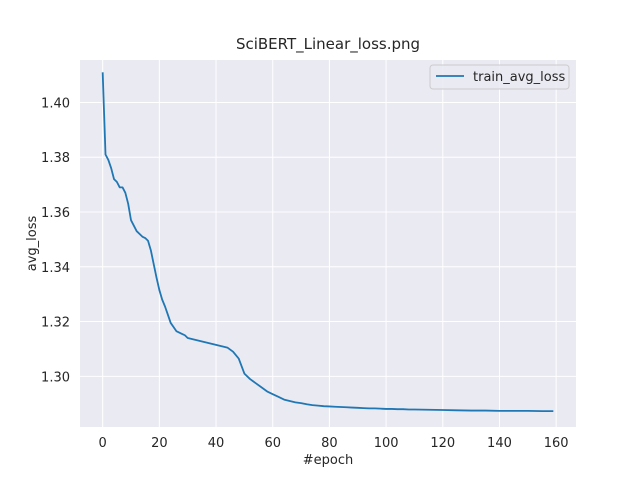  I want to click on y-tick-label: 1.32, so click(55, 323).